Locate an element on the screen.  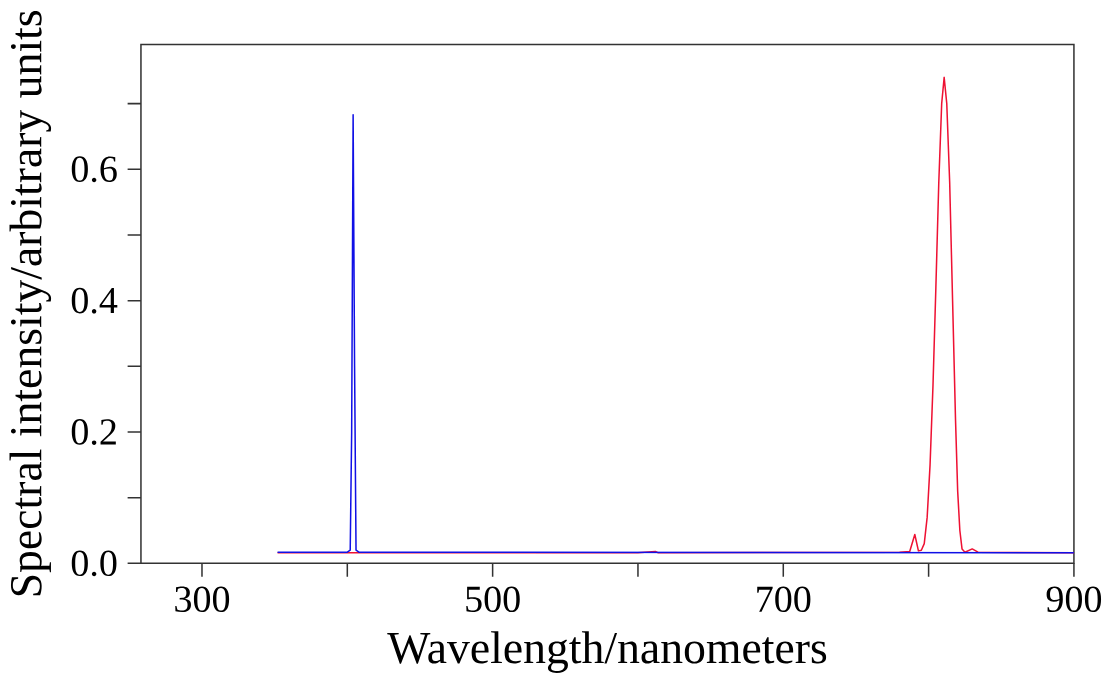
y-tick-label: 0.2 is located at coordinates (93, 431).